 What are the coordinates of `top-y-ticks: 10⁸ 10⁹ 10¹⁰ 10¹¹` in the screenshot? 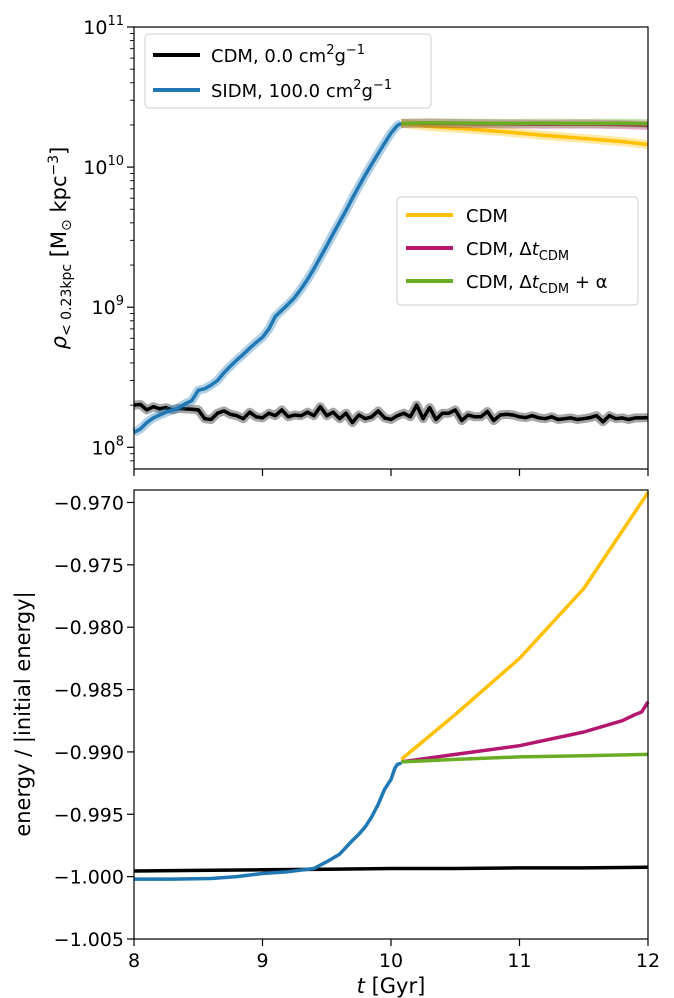 It's located at (108, 238).